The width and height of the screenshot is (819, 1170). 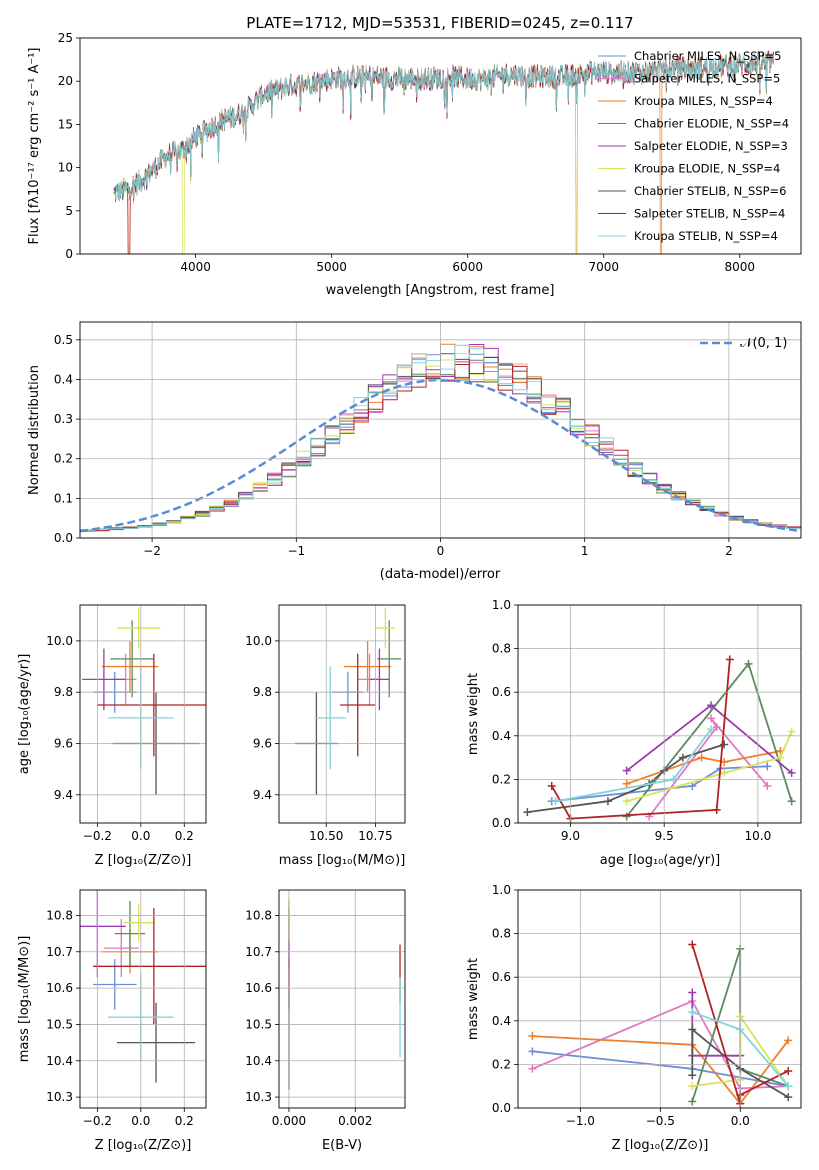 I want to click on y-tick-label: 10, so click(x=65, y=168).